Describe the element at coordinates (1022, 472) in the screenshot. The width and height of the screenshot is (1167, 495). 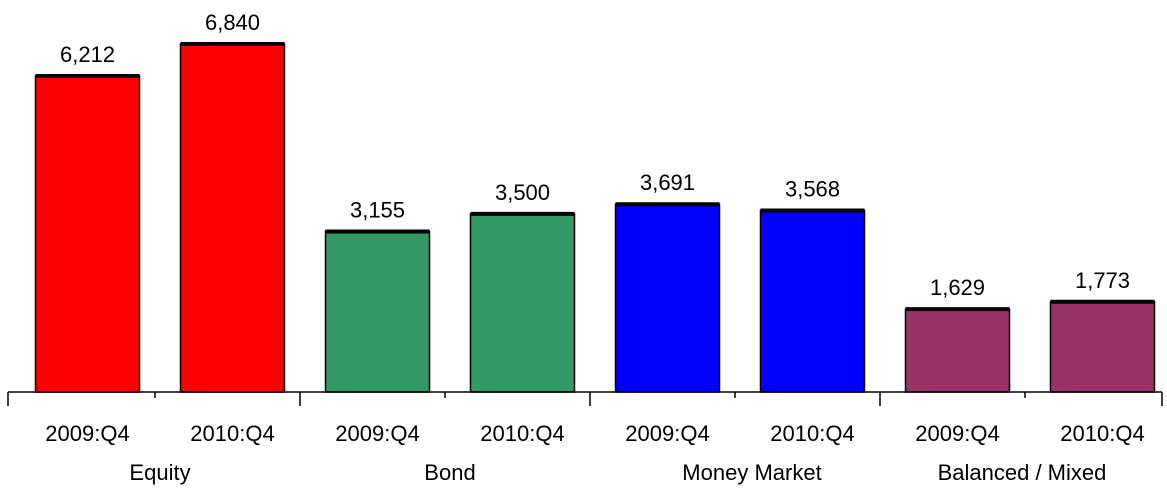
I see `x-group-label: Balanced / Mixed` at that location.